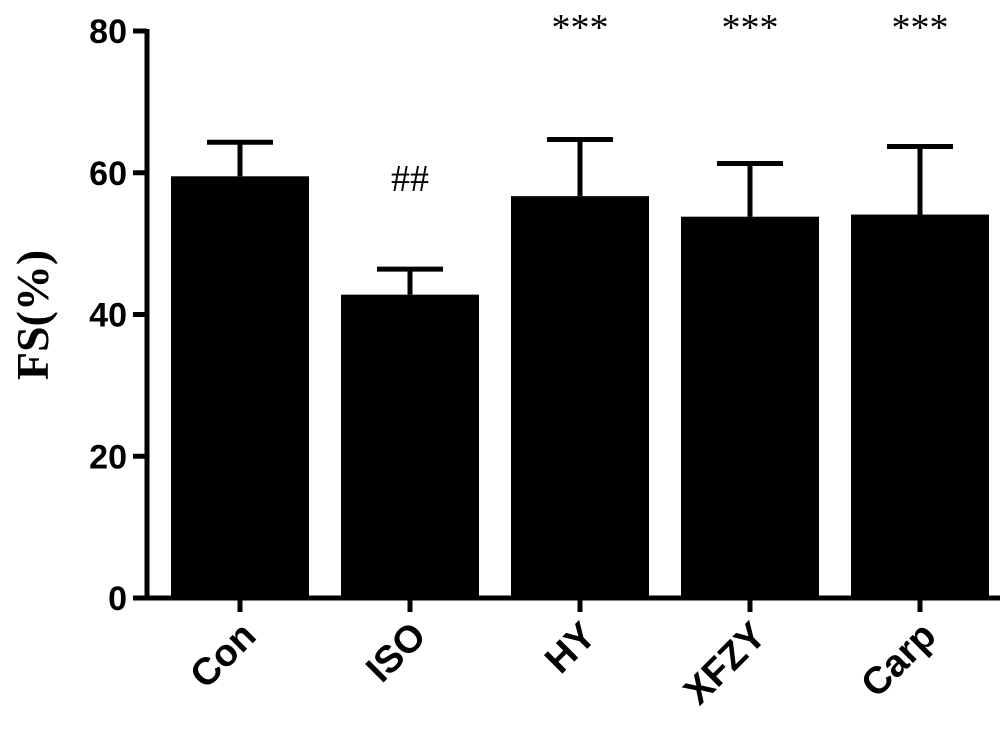 The image size is (1000, 742). I want to click on bar-xfzy, so click(750, 407).